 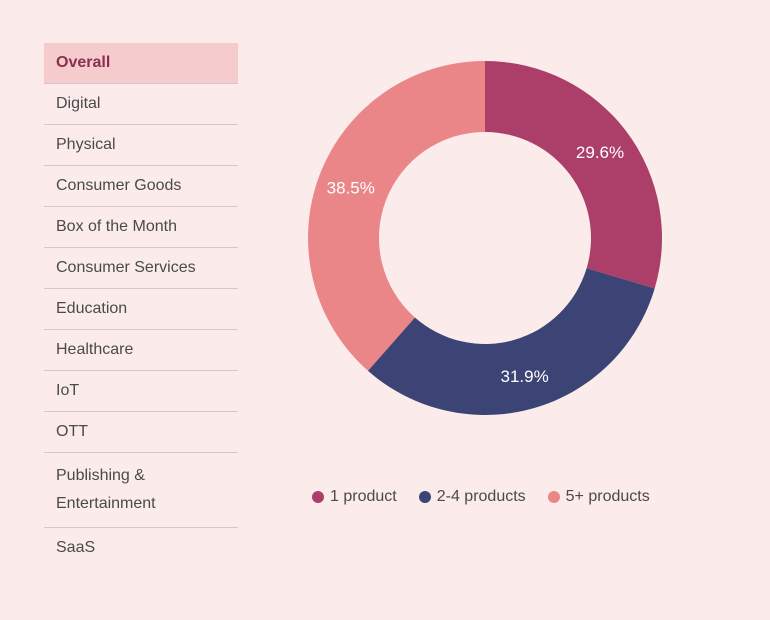 What do you see at coordinates (76, 547) in the screenshot?
I see `sidebar-item-saas: SaaS` at bounding box center [76, 547].